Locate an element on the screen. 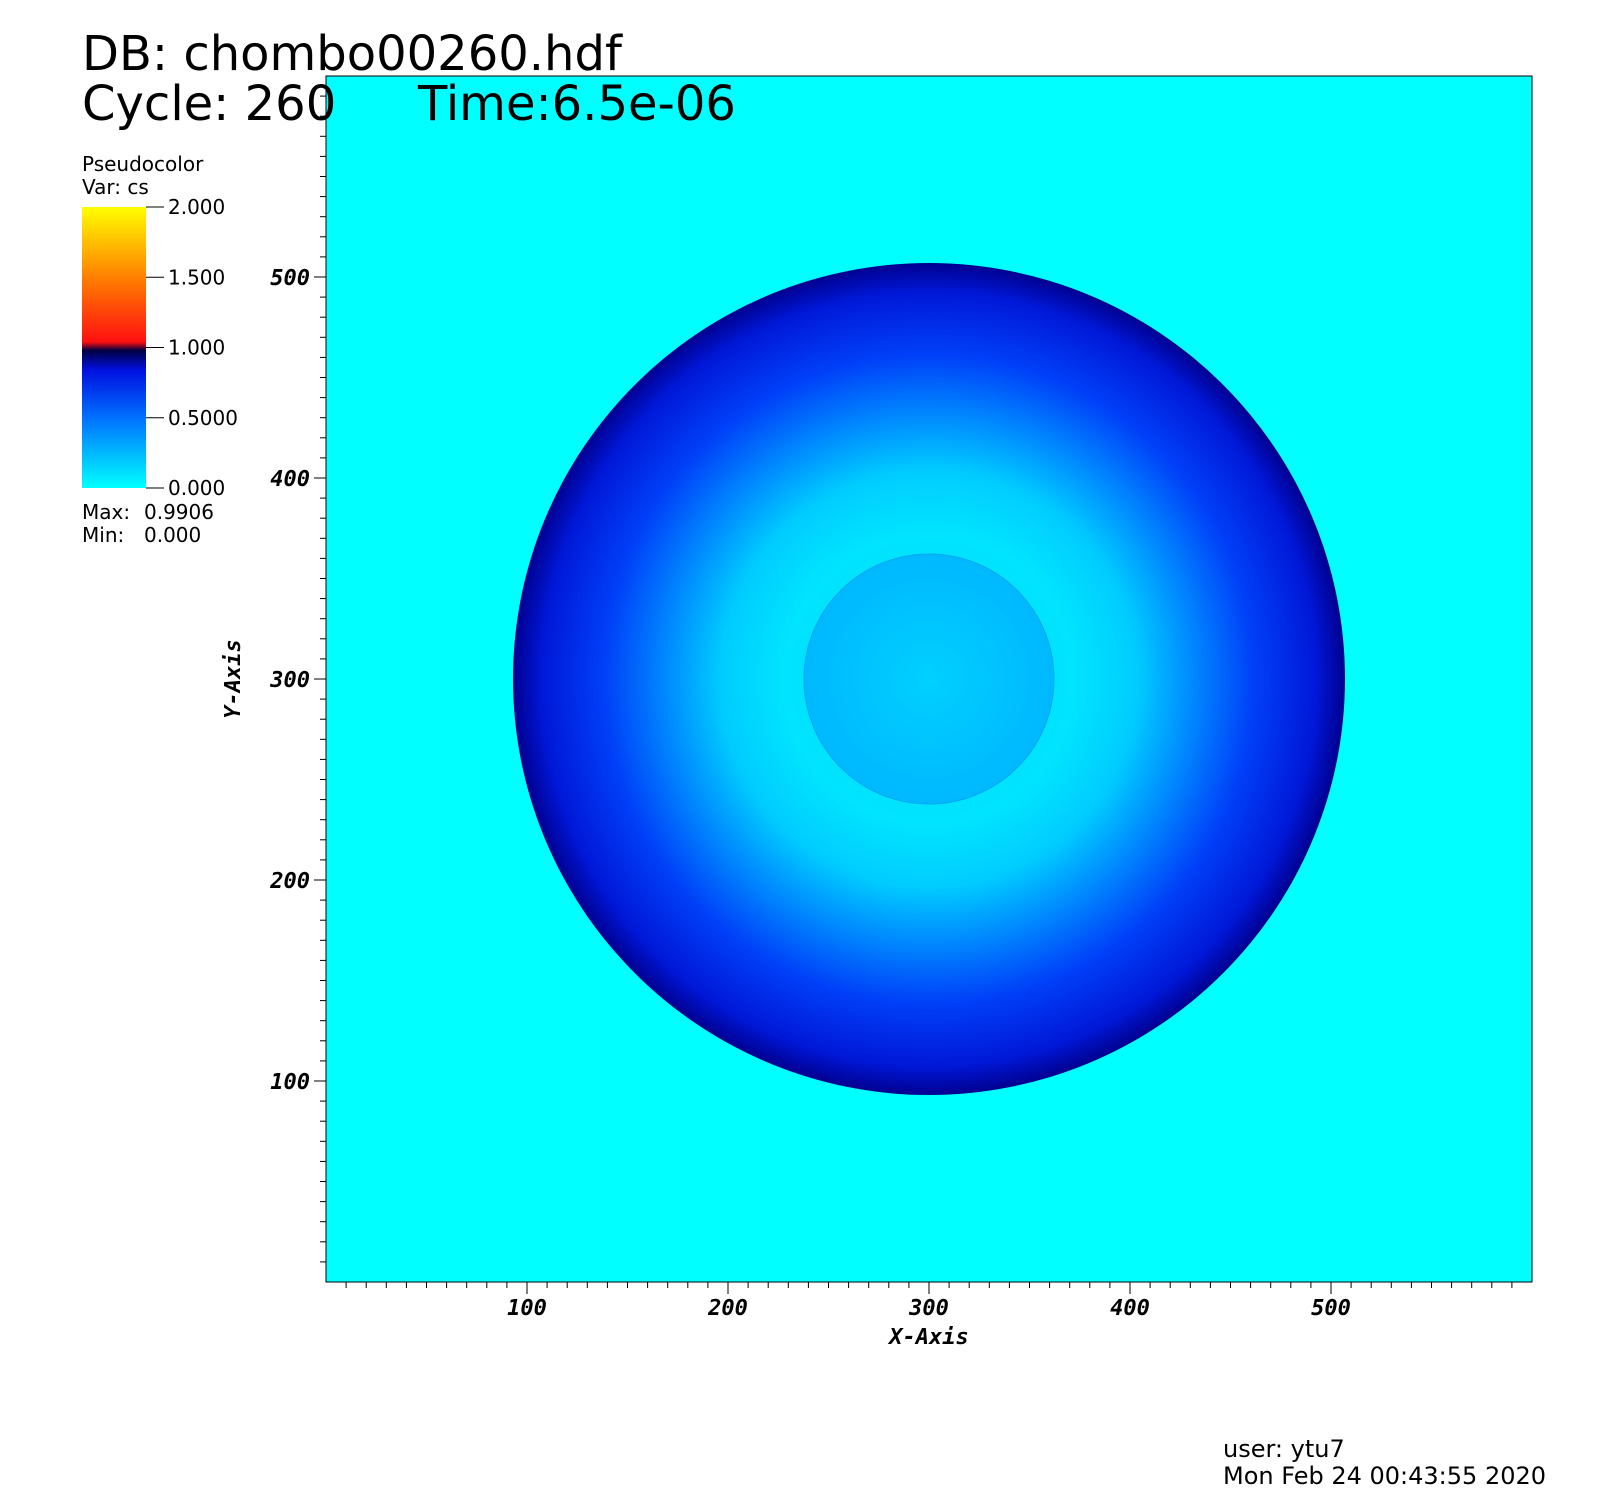 This screenshot has width=1612, height=1492. colorbar-tick-label: 0.000 is located at coordinates (196, 488).